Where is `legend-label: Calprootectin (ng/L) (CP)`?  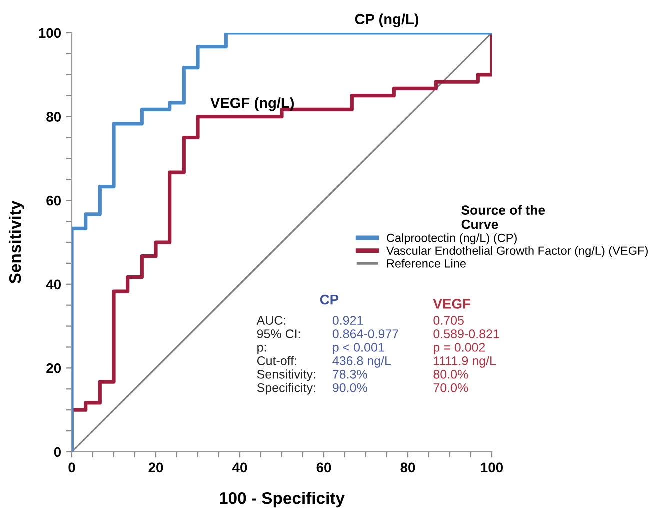 legend-label: Calprootectin (ng/L) (CP) is located at coordinates (452, 239).